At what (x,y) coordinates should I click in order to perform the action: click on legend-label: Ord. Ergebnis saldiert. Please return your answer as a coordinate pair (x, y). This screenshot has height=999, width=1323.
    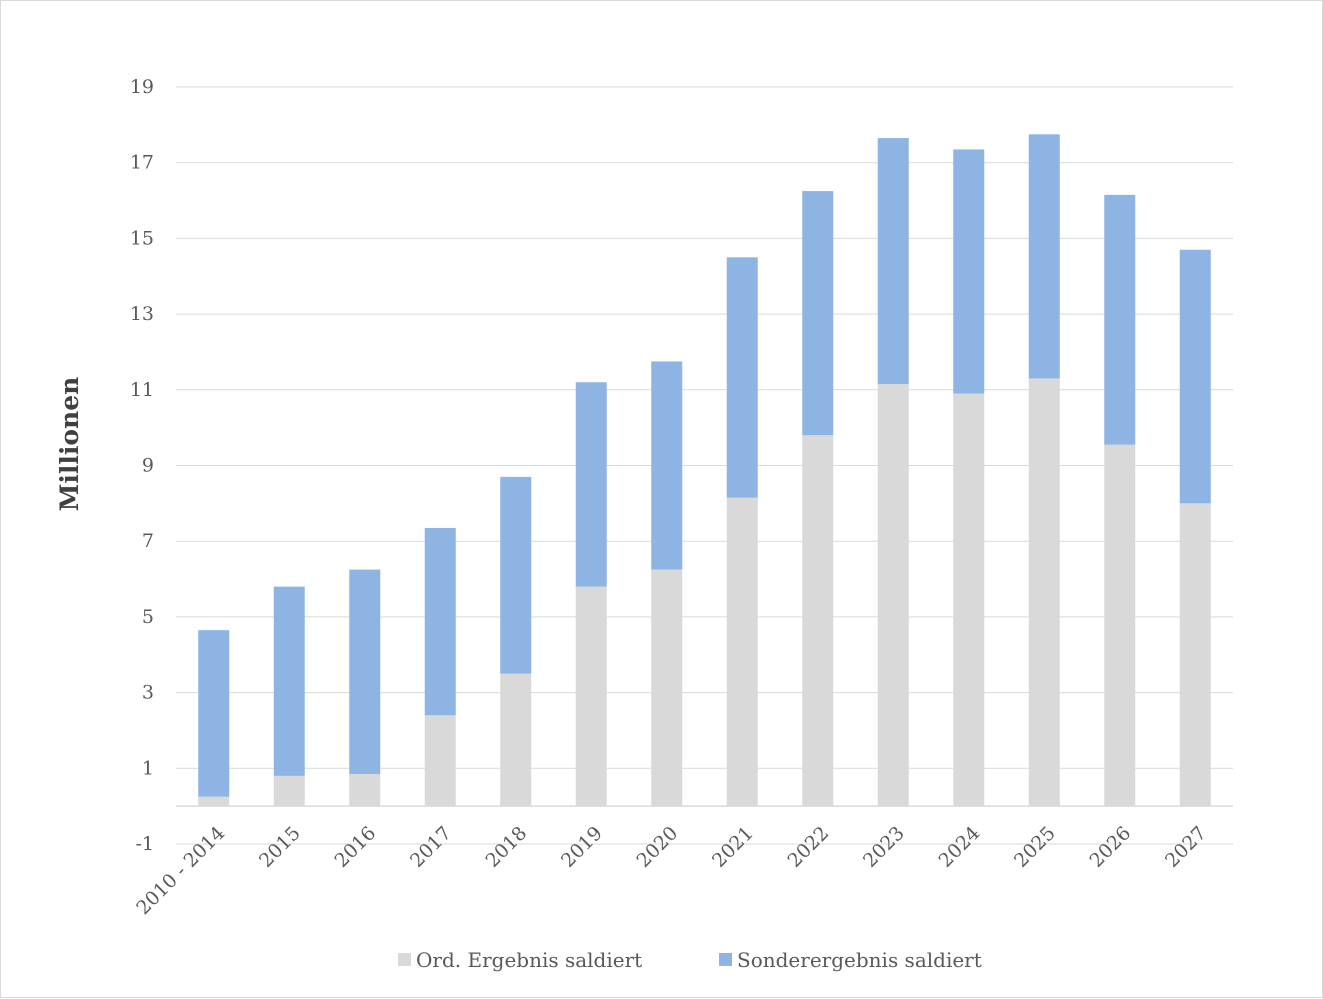
    Looking at the image, I should click on (529, 960).